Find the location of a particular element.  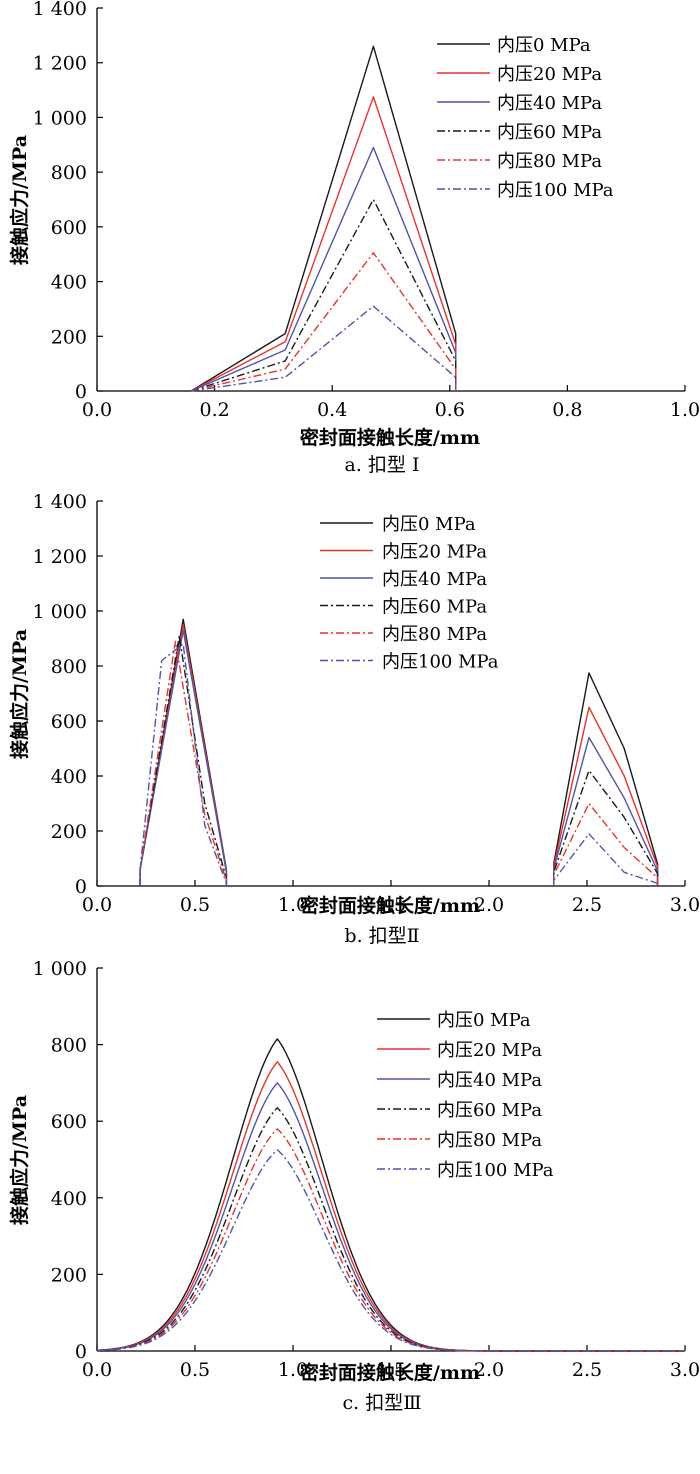

x-tick-label: 0.4 is located at coordinates (332, 410).